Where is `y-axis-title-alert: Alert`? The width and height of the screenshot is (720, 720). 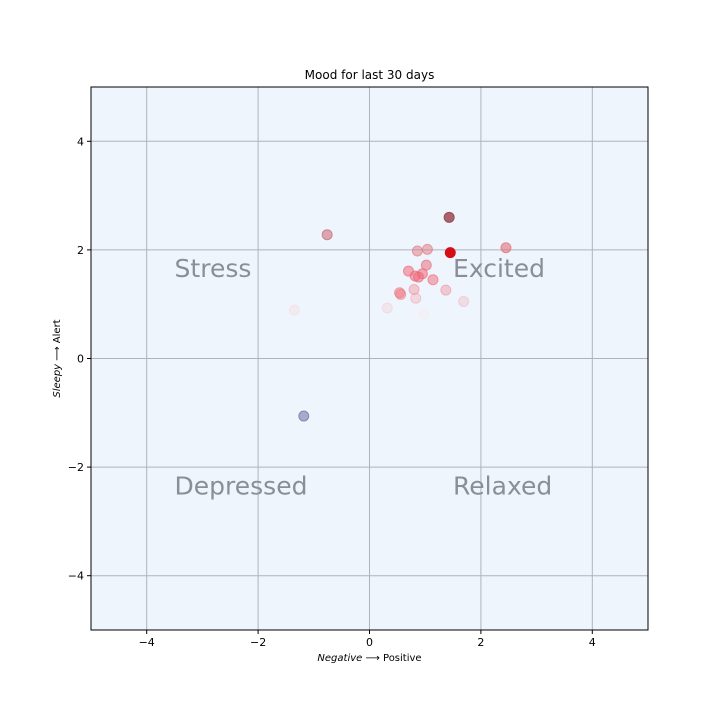
y-axis-title-alert: Alert is located at coordinates (57, 331).